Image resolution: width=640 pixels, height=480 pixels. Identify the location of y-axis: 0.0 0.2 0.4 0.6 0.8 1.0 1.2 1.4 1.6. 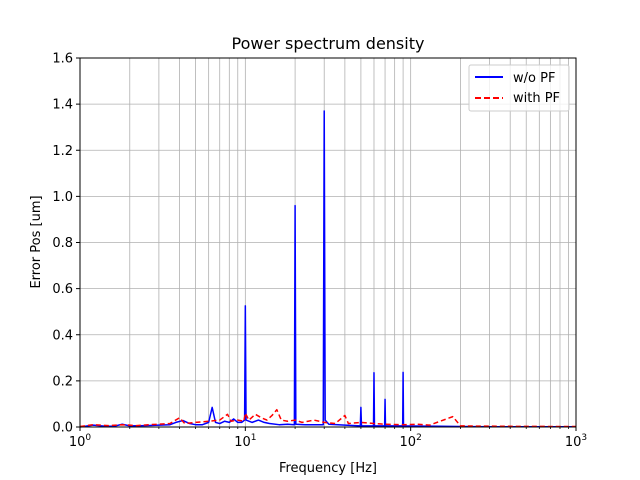
(66, 244).